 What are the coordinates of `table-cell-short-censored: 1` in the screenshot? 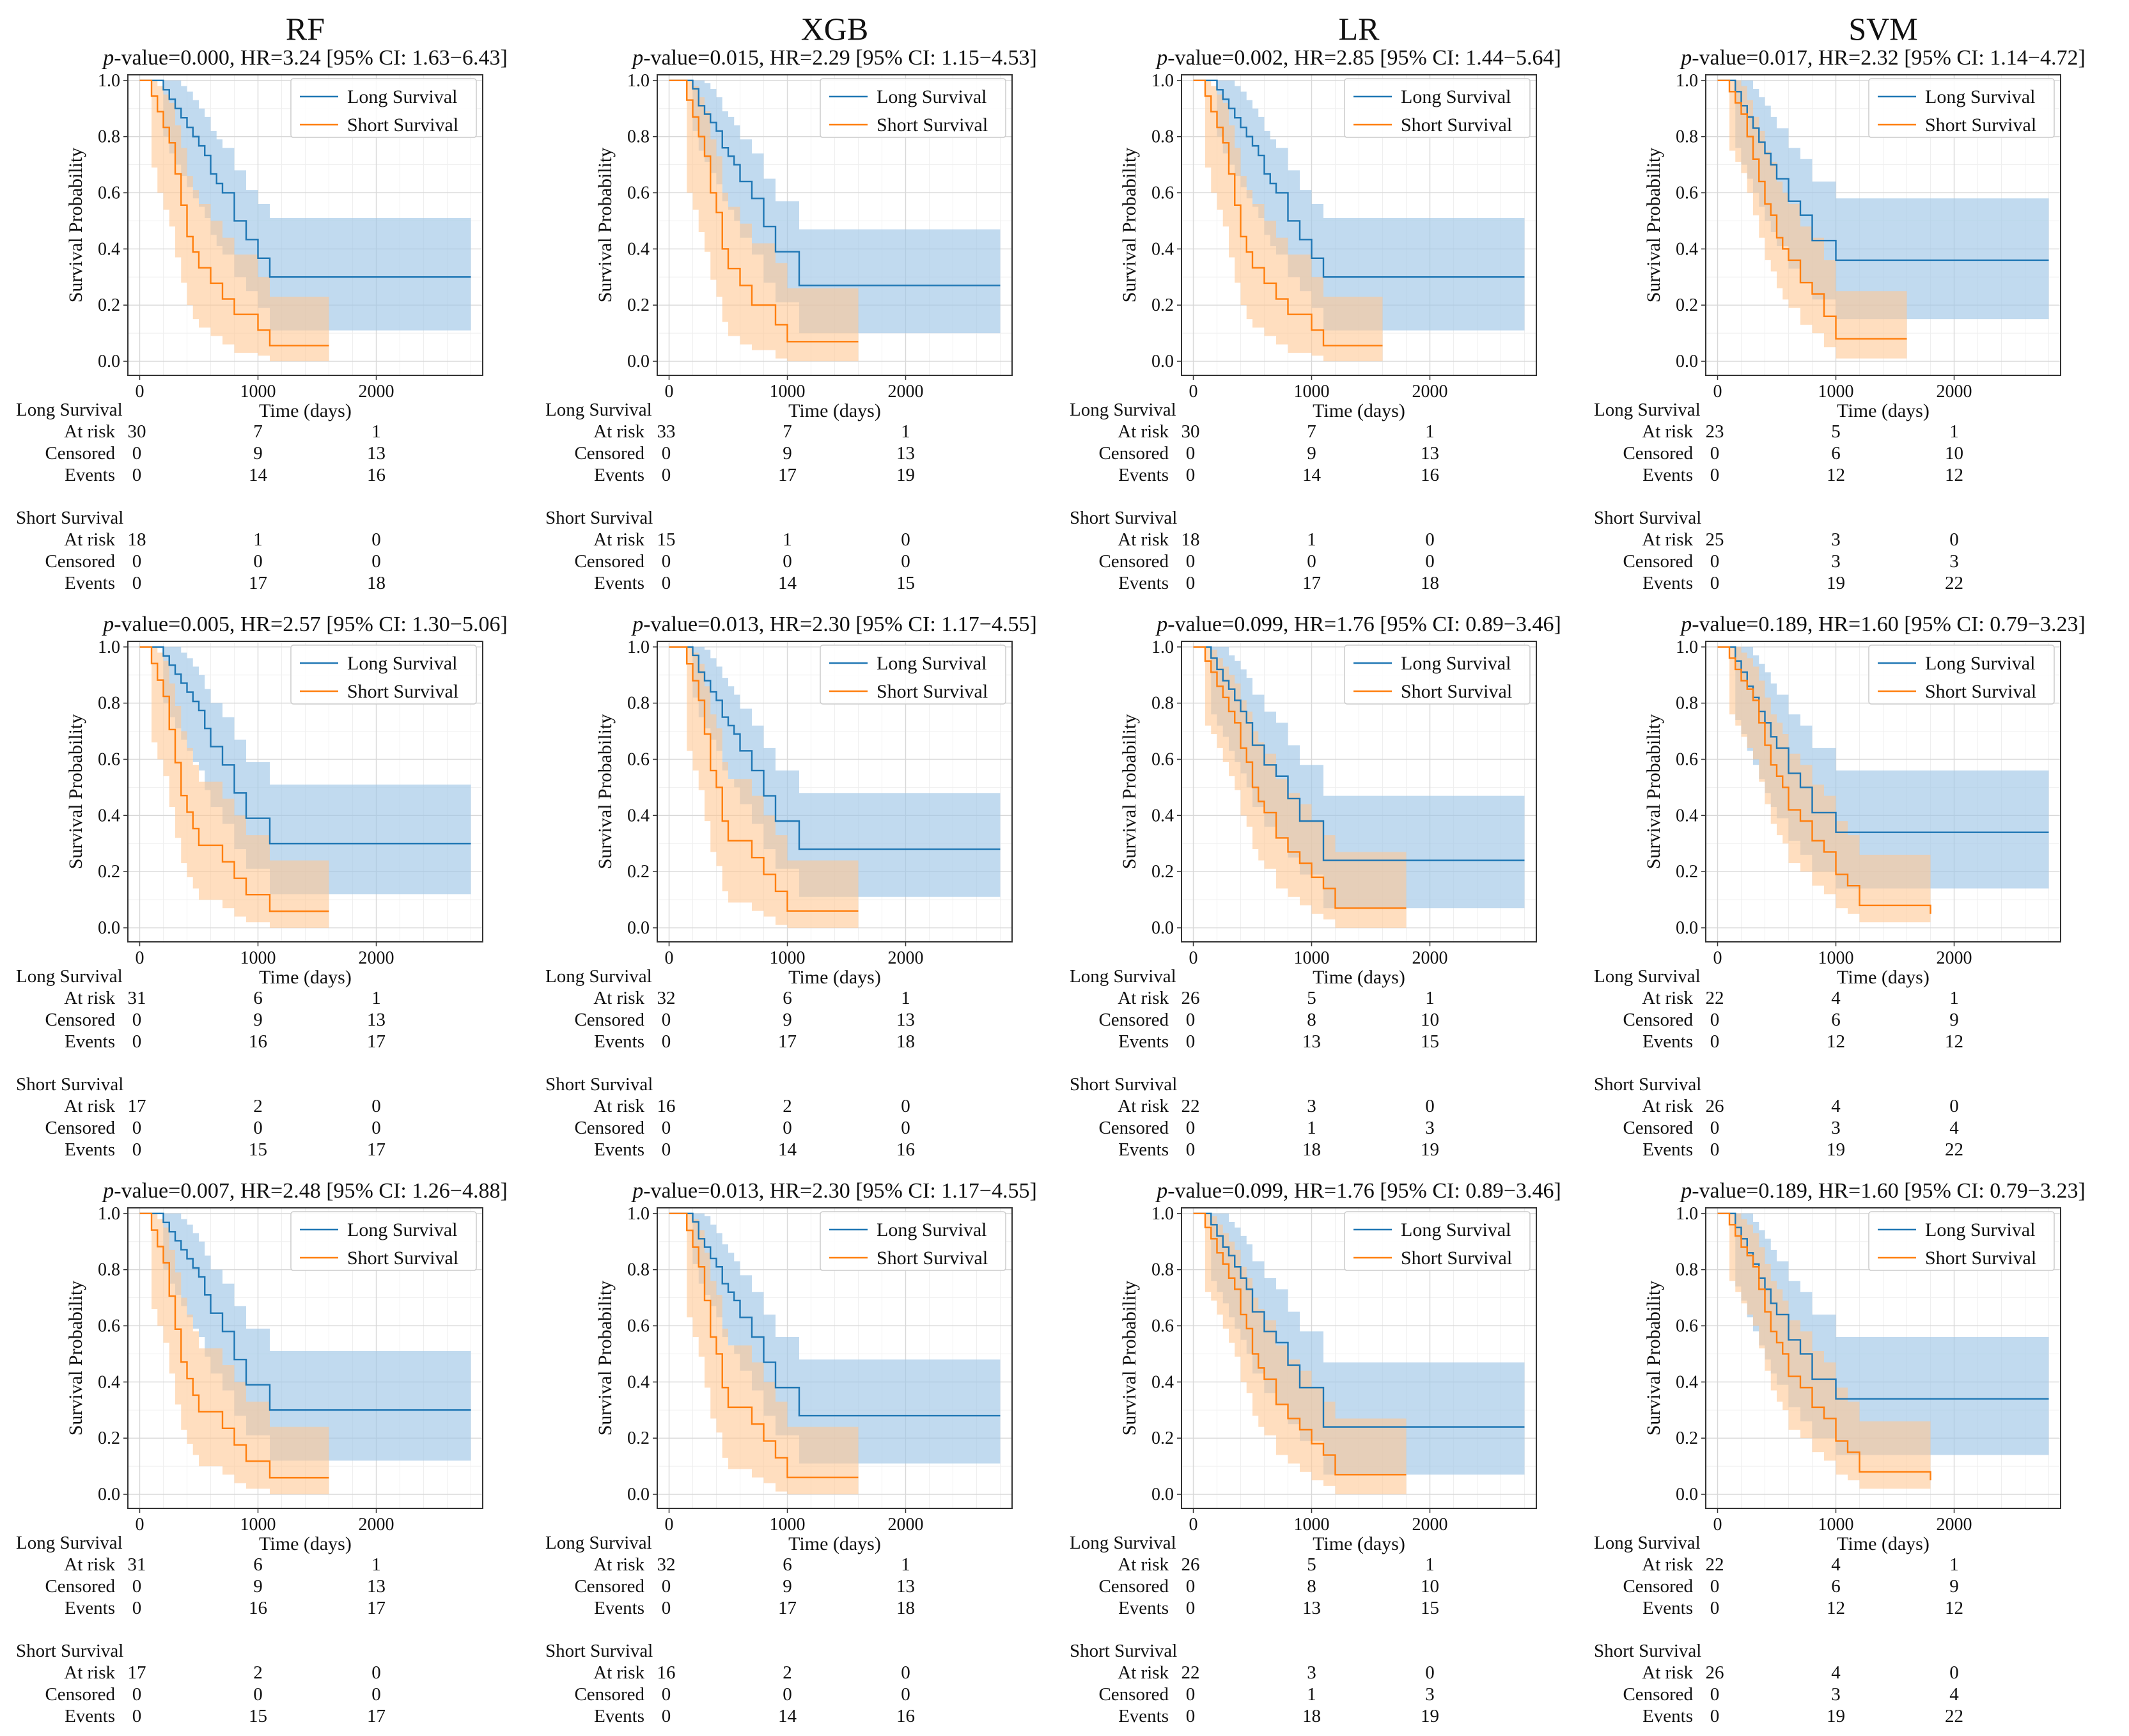 It's located at (1311, 1128).